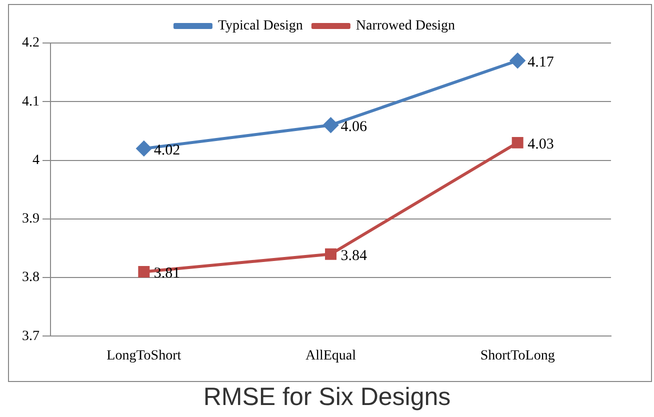 The image size is (654, 417). Describe the element at coordinates (31, 43) in the screenshot. I see `y-tick-label: 4.2` at that location.